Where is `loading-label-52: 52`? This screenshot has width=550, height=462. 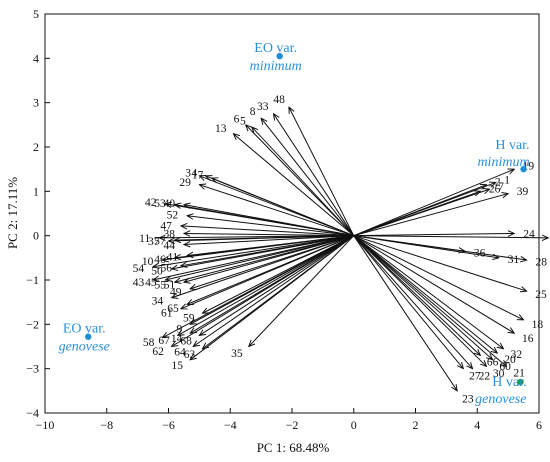 loading-label-52: 52 is located at coordinates (173, 216).